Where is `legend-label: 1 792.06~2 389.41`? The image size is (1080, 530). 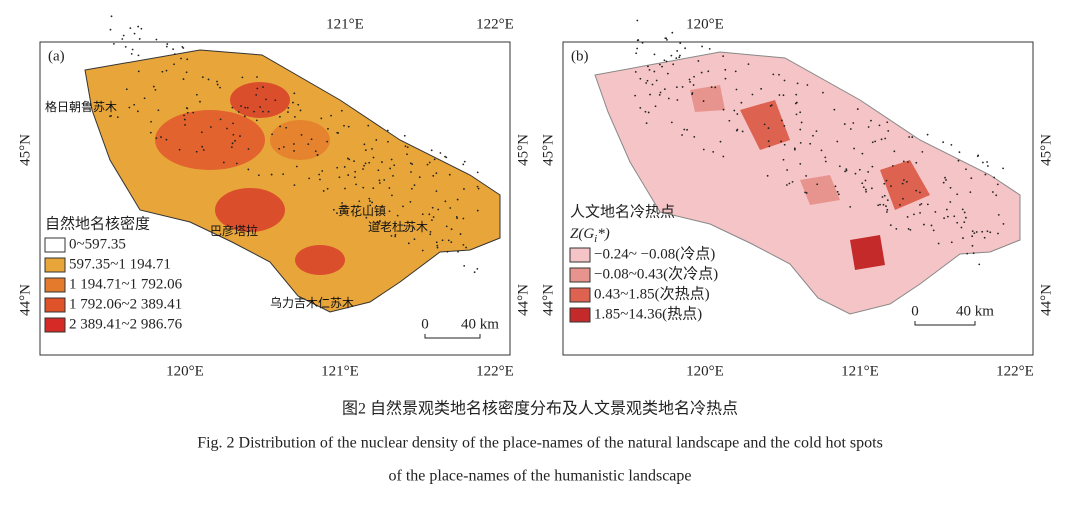
legend-label: 1 792.06~2 389.41 is located at coordinates (125, 304).